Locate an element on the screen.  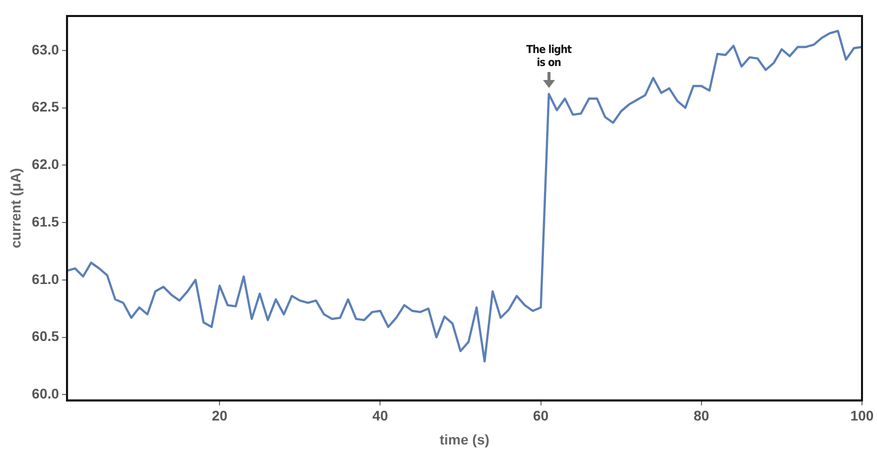
x-tick-label: 20 is located at coordinates (220, 416).